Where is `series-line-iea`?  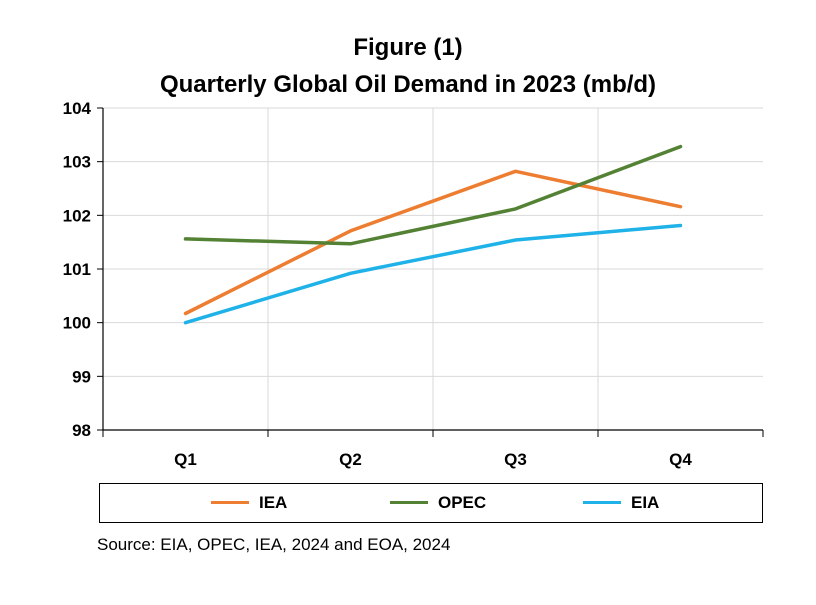 series-line-iea is located at coordinates (433, 242).